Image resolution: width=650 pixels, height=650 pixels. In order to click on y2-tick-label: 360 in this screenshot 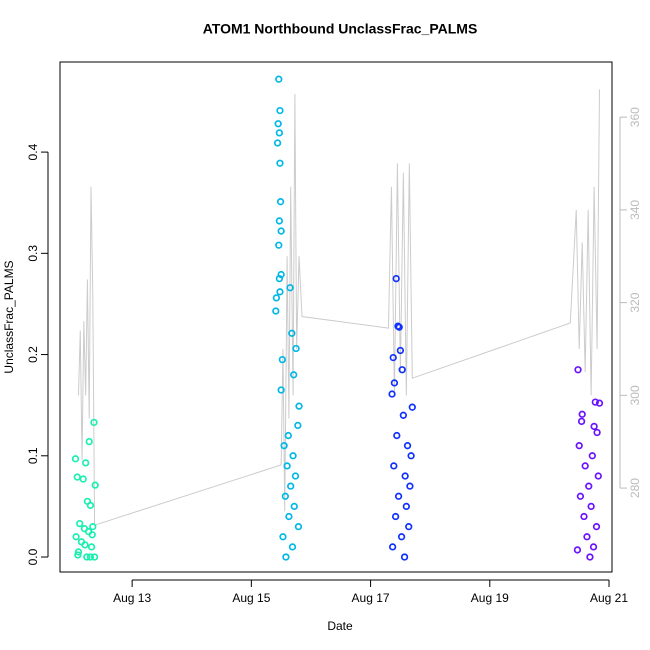, I will do `click(635, 117)`.